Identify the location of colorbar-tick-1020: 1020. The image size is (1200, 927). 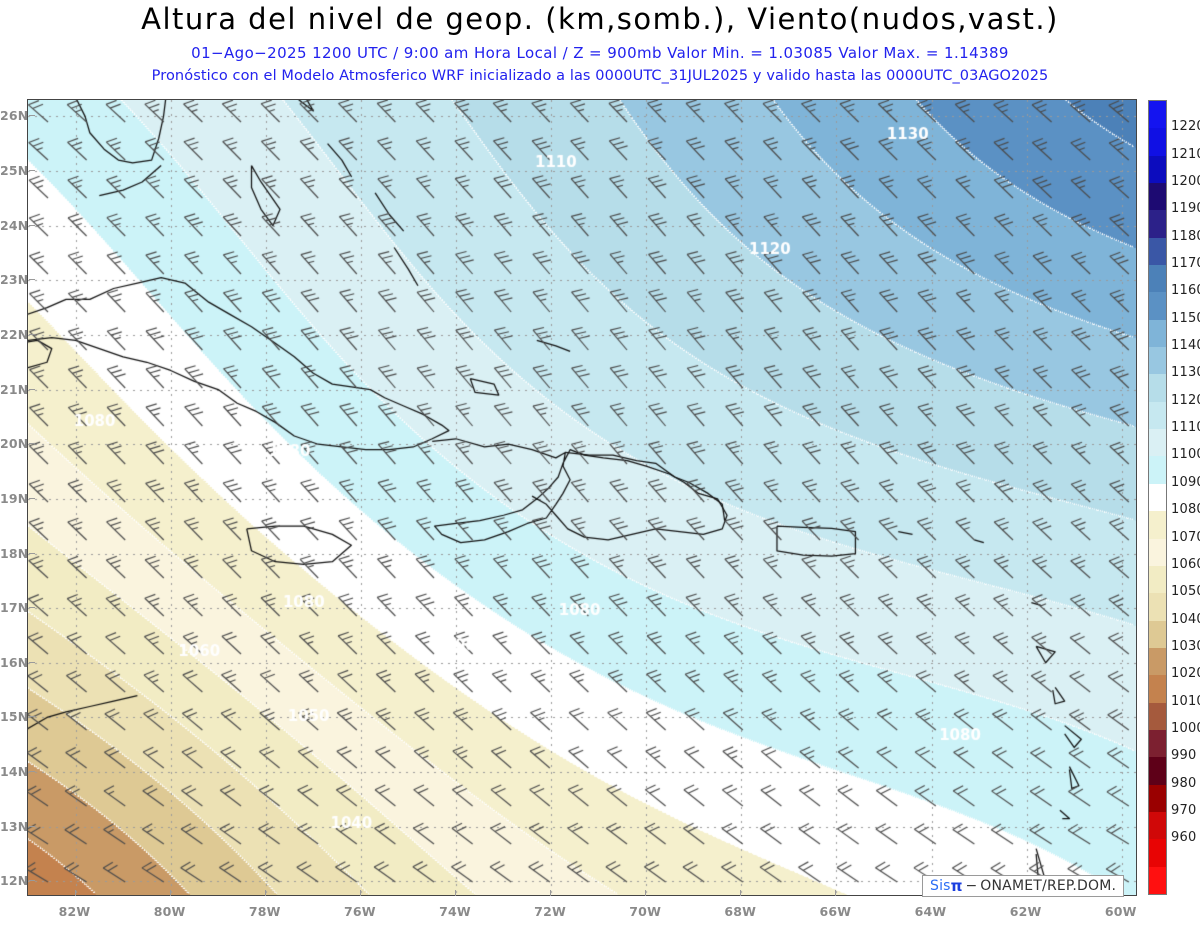
(1185, 674).